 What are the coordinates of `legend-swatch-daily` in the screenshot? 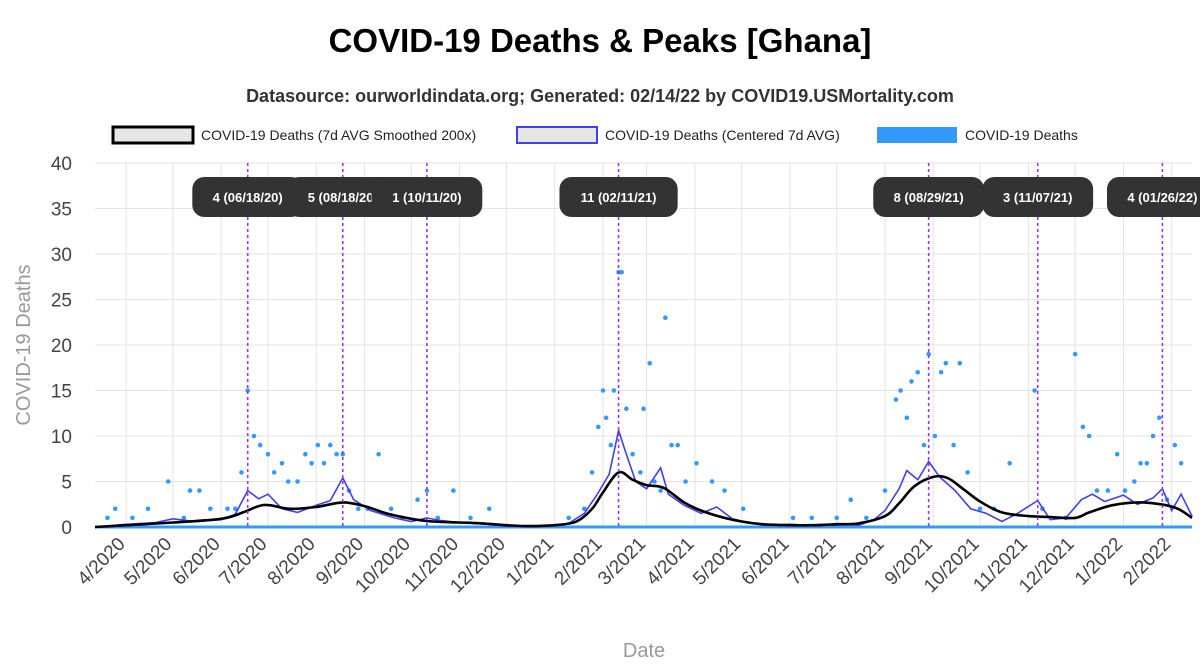 It's located at (917, 135).